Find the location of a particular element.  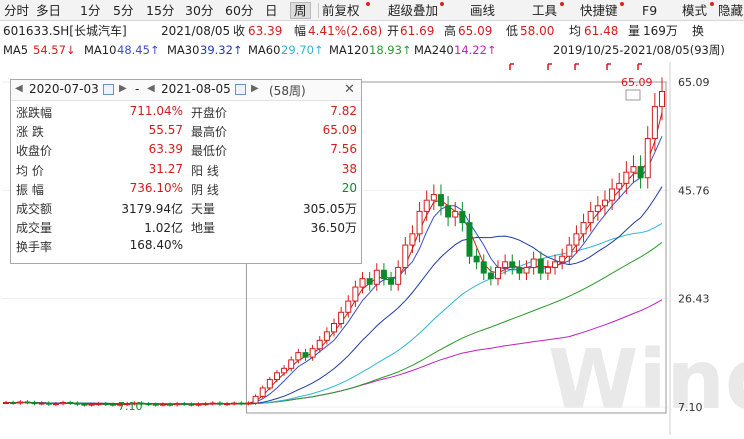

stat-value: 3179.94亿 is located at coordinates (152, 209).